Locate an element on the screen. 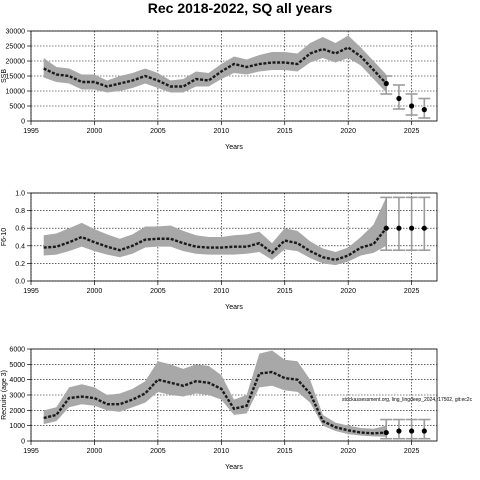 The image size is (480, 480). f-xtick-label: 2010 is located at coordinates (222, 291).